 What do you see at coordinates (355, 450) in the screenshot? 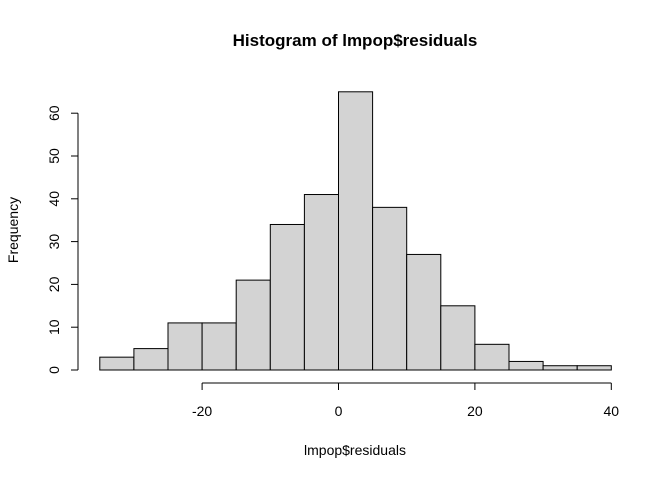
I see `x-axis-label: lmpop$residuals` at bounding box center [355, 450].